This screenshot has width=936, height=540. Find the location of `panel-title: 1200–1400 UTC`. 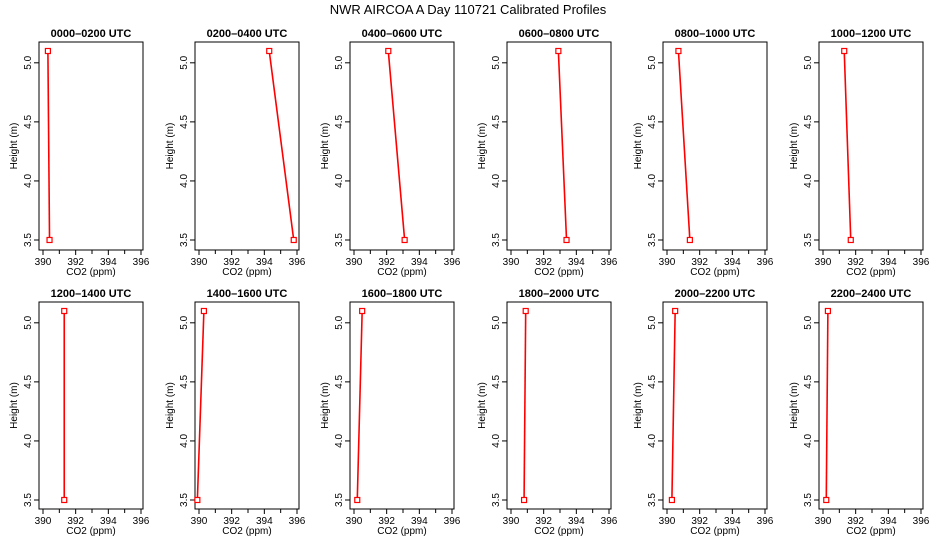

panel-title: 1200–1400 UTC is located at coordinates (91, 294).